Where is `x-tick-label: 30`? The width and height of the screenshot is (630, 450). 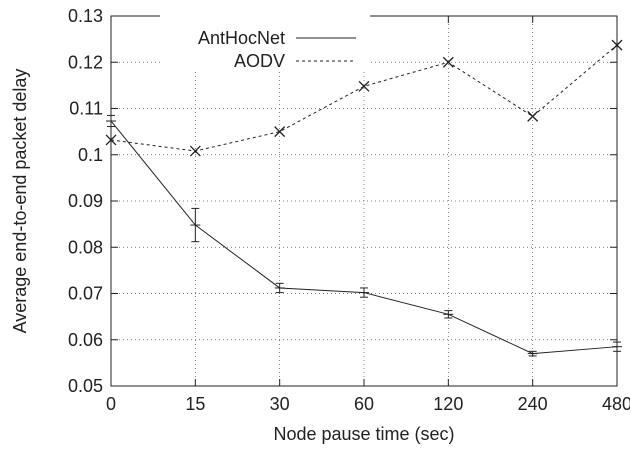 x-tick-label: 30 is located at coordinates (280, 404).